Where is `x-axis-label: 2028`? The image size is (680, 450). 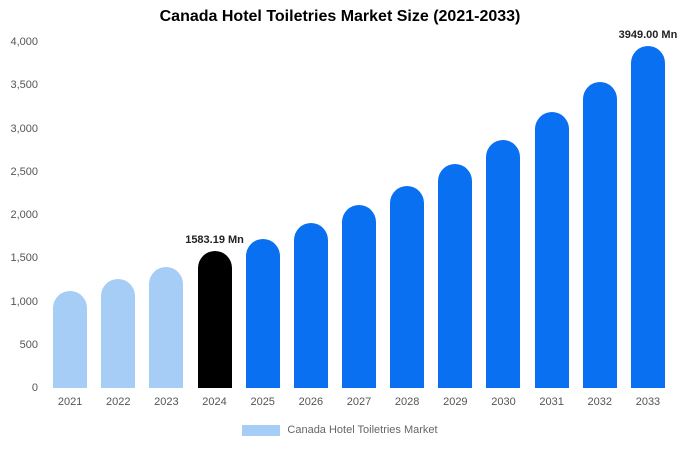
x-axis-label: 2028 is located at coordinates (407, 402).